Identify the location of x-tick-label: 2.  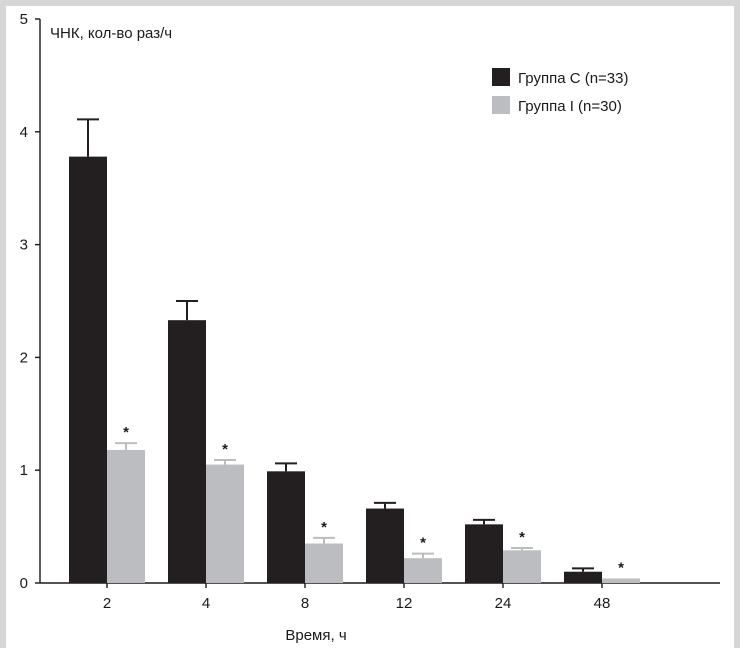
(107, 603).